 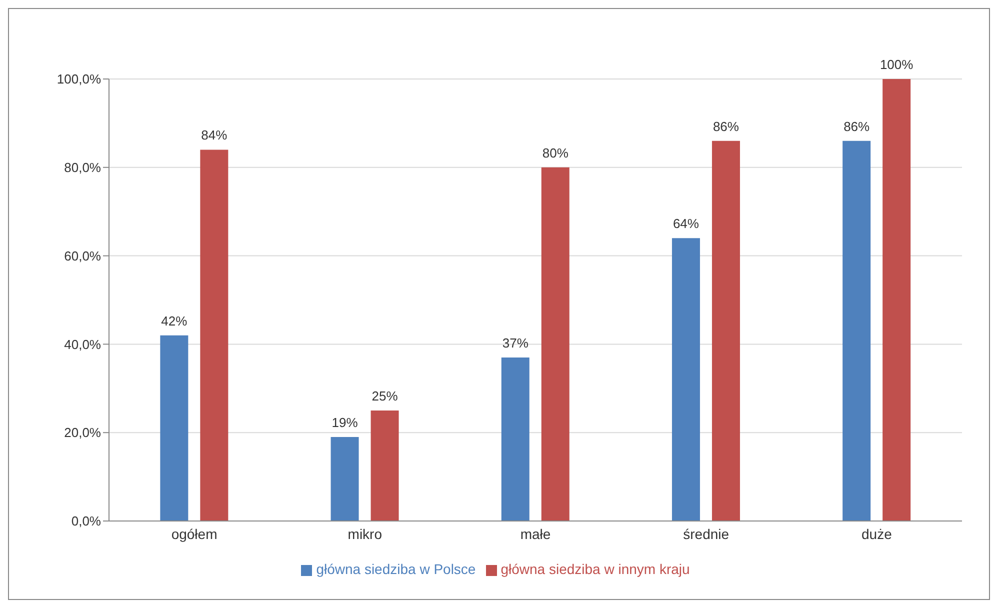 What do you see at coordinates (396, 569) in the screenshot?
I see `legend-label: główna siedziba w Polsce` at bounding box center [396, 569].